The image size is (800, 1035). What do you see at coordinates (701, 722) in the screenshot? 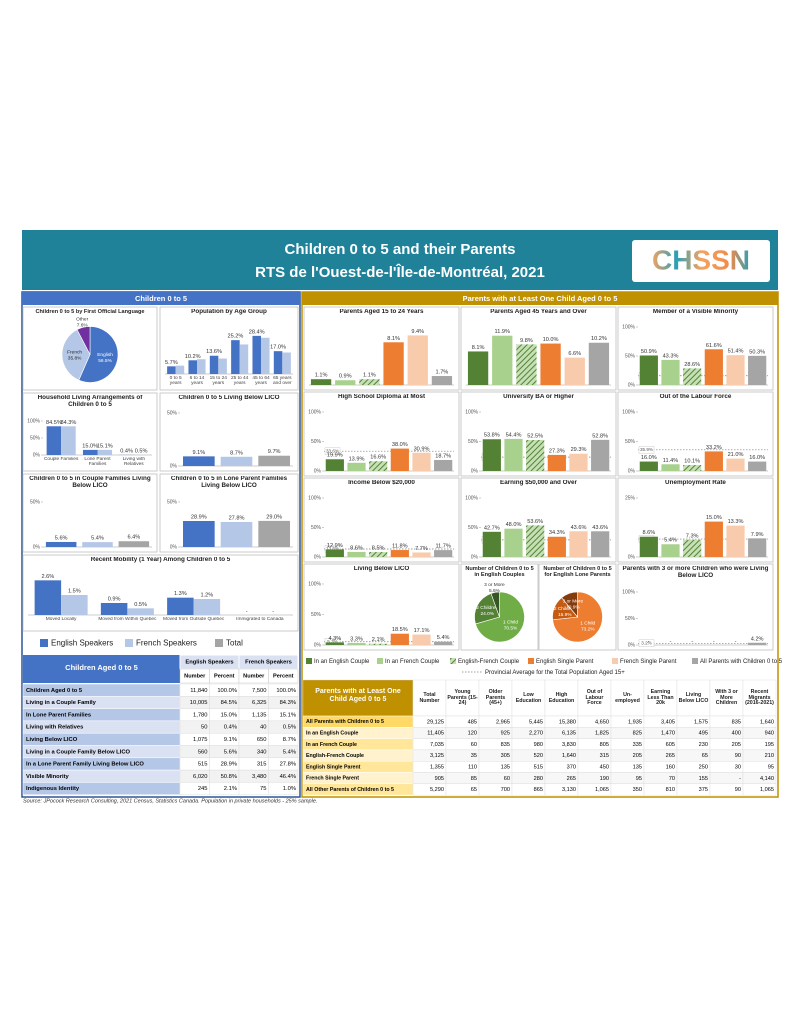
I see `table-cell: 1,575` at bounding box center [701, 722].